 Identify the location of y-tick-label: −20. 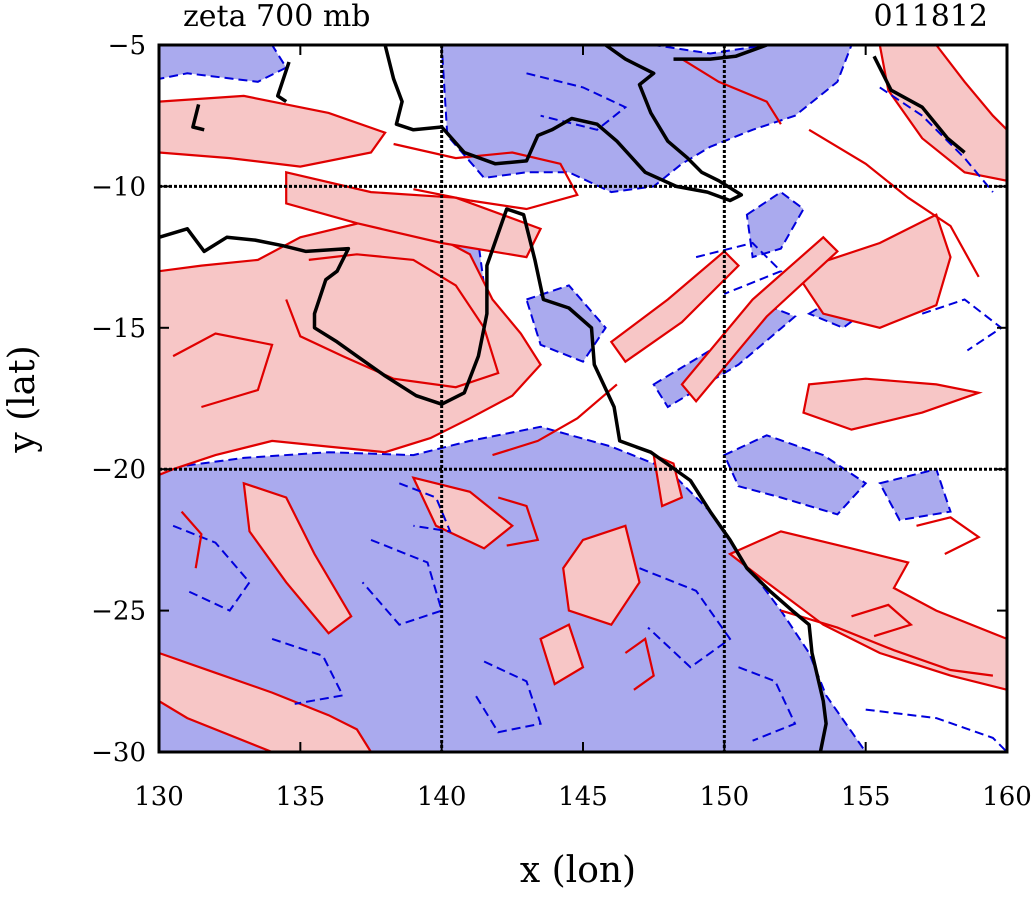
(118, 470).